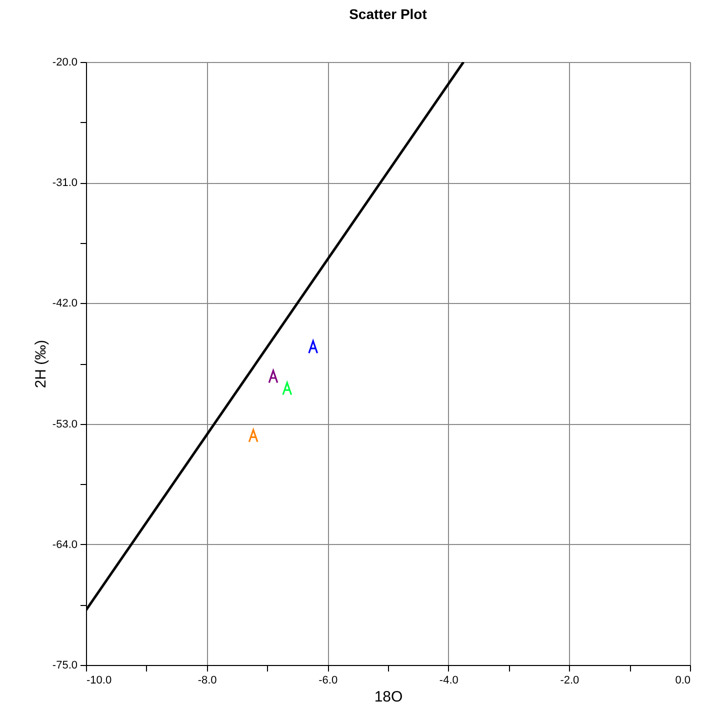 The width and height of the screenshot is (701, 727). What do you see at coordinates (65, 62) in the screenshot?
I see `y-tick-label: -20.0` at bounding box center [65, 62].